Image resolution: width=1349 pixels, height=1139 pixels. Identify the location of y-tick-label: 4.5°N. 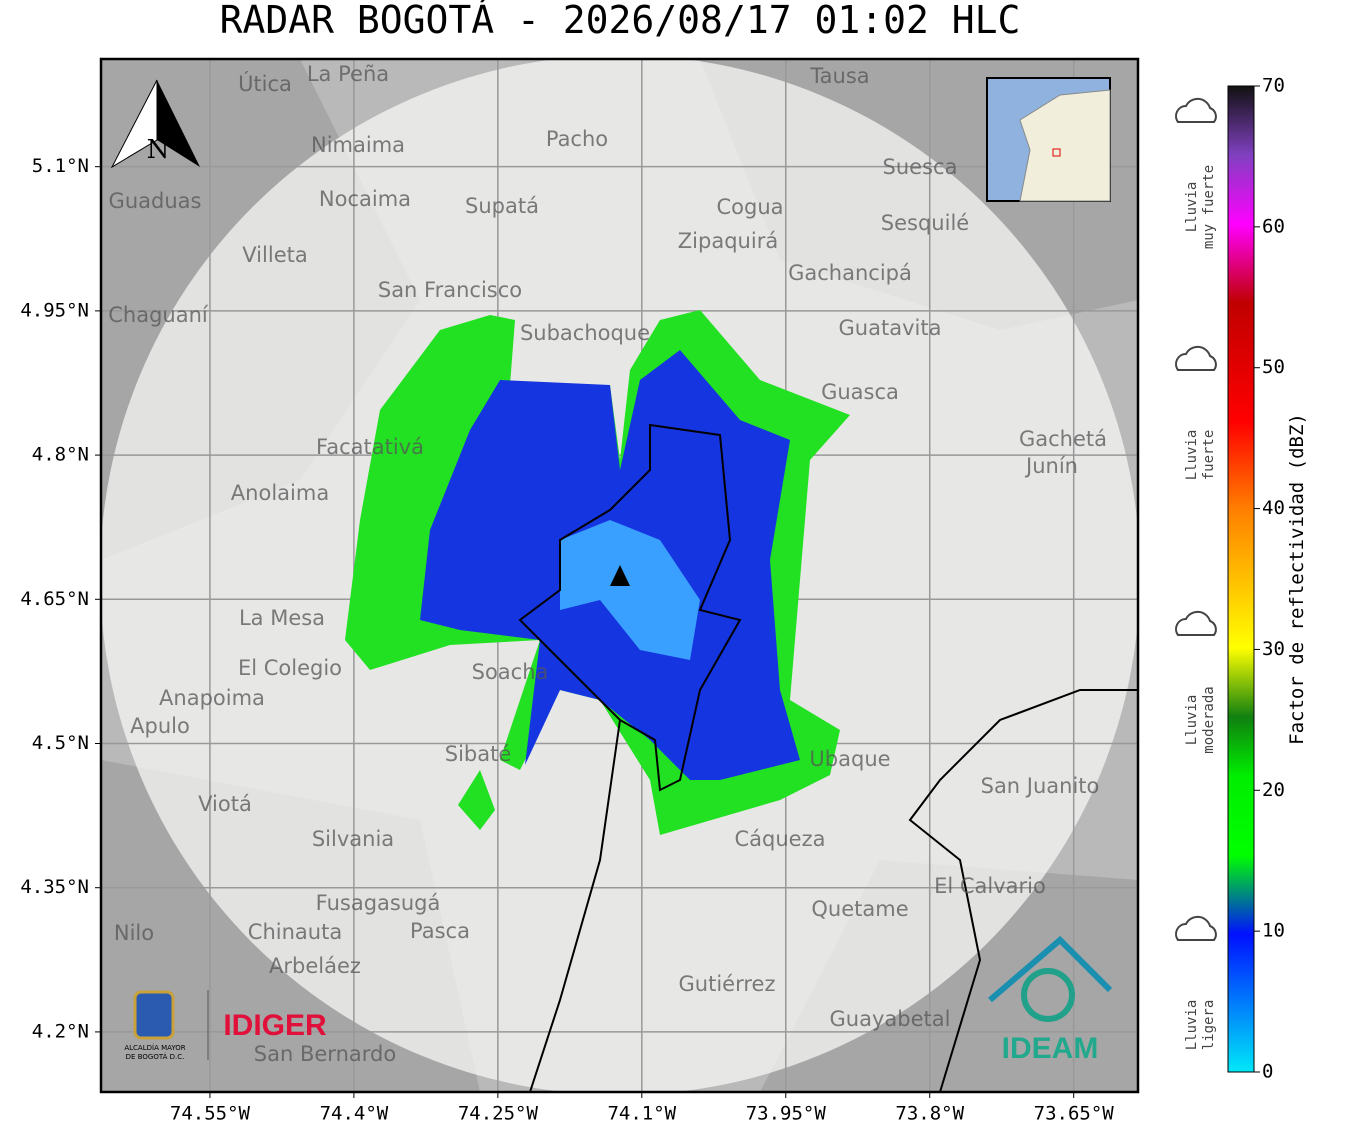
(60, 743).